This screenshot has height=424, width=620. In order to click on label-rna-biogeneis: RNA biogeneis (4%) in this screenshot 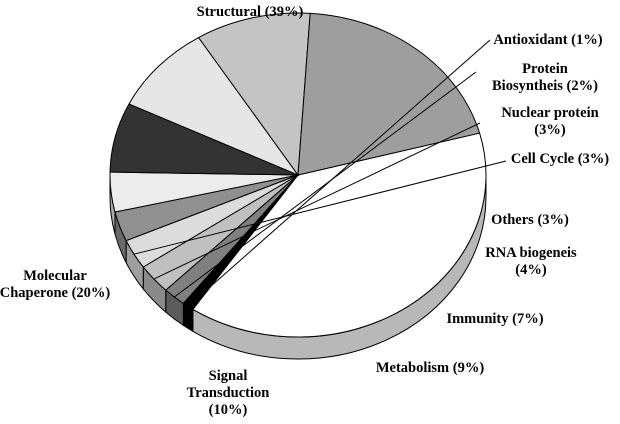, I will do `click(531, 261)`.